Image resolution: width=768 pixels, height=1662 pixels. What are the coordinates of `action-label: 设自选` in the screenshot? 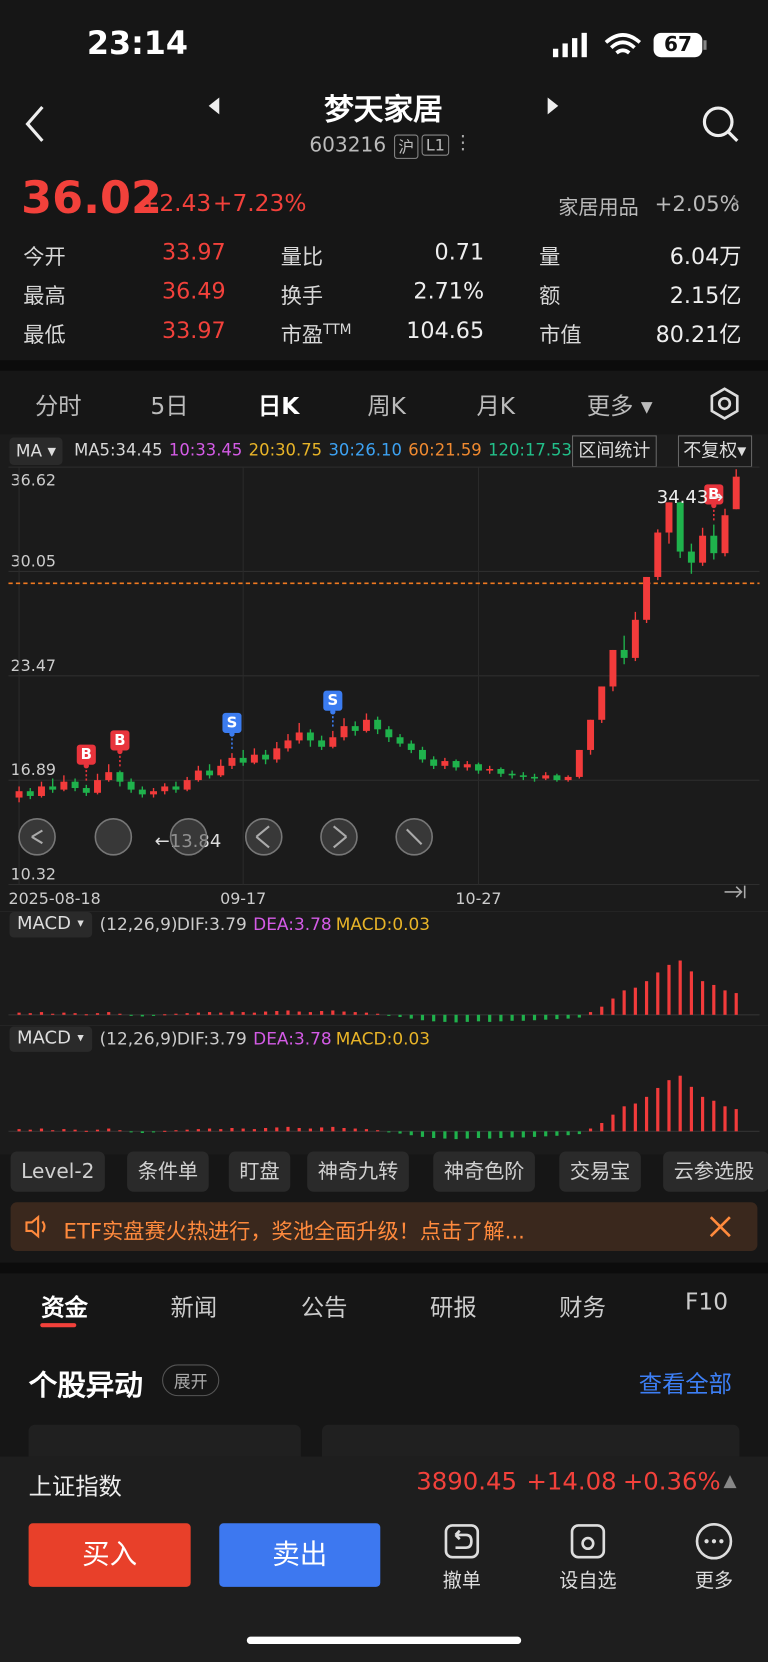 It's located at (588, 1581).